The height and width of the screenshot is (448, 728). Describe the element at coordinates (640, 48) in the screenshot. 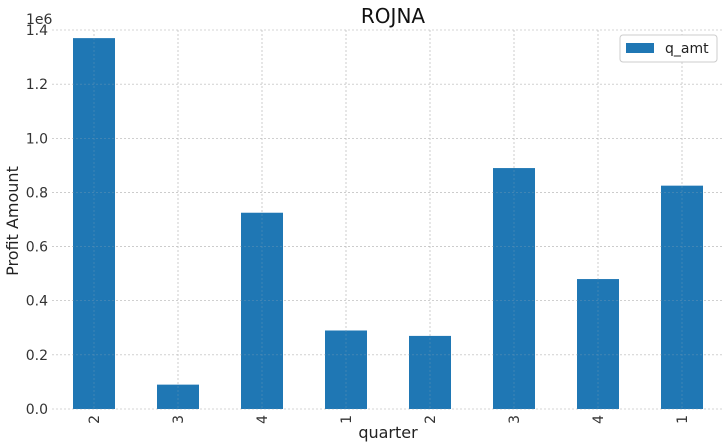

I see `legend-swatch` at that location.